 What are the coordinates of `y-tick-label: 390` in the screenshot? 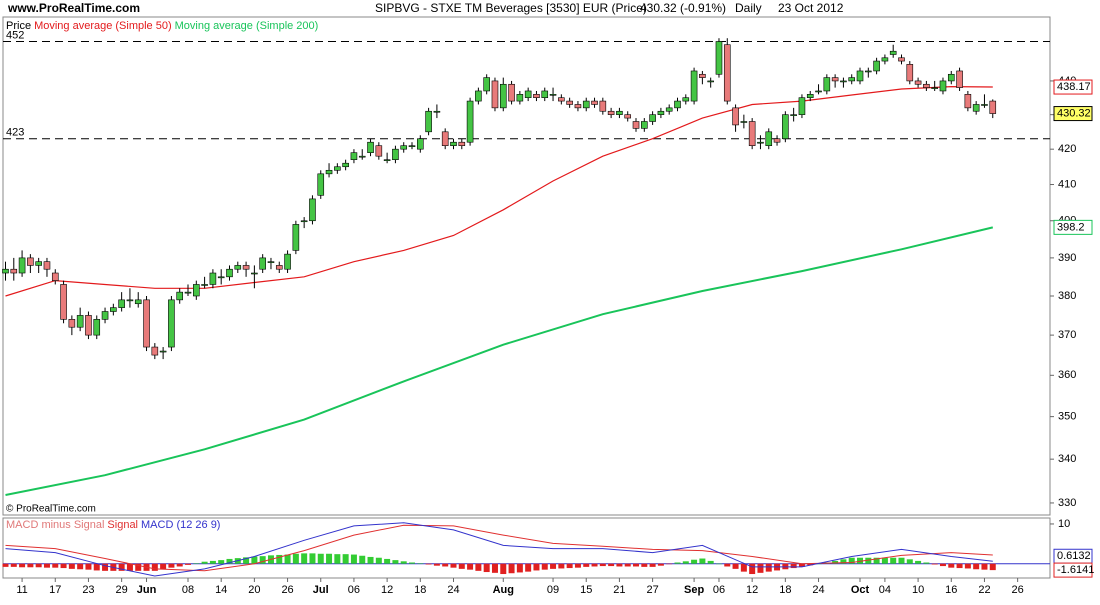 It's located at (1067, 258).